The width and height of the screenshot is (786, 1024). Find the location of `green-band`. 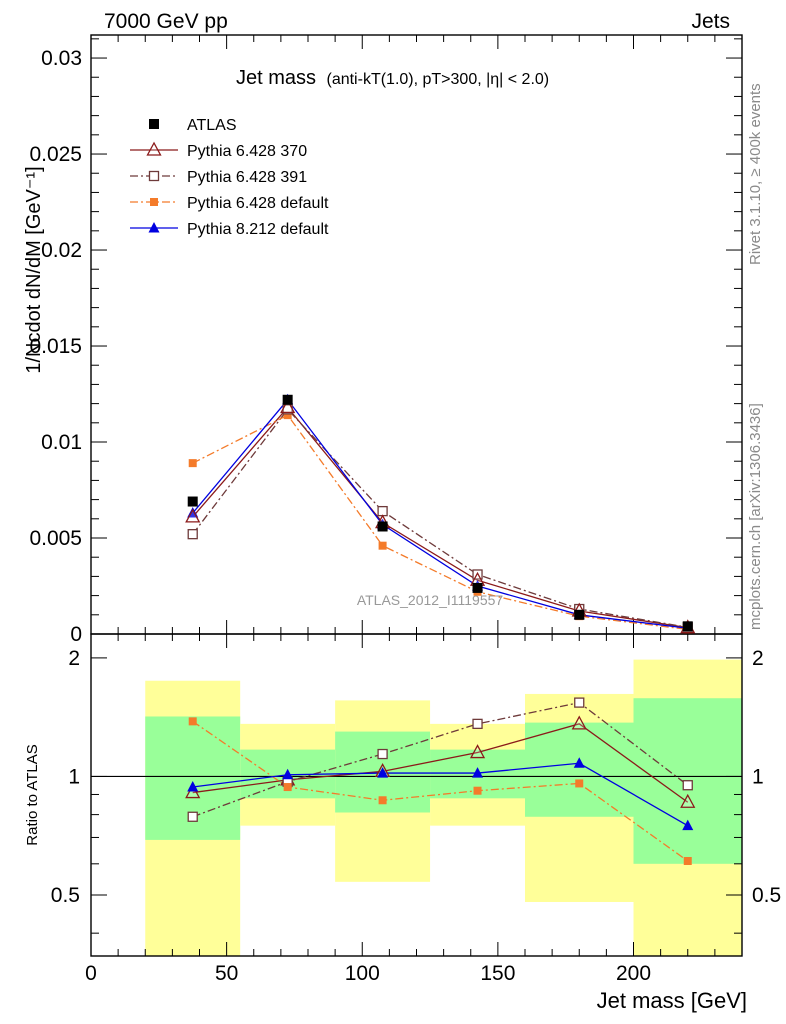

green-band is located at coordinates (579, 769).